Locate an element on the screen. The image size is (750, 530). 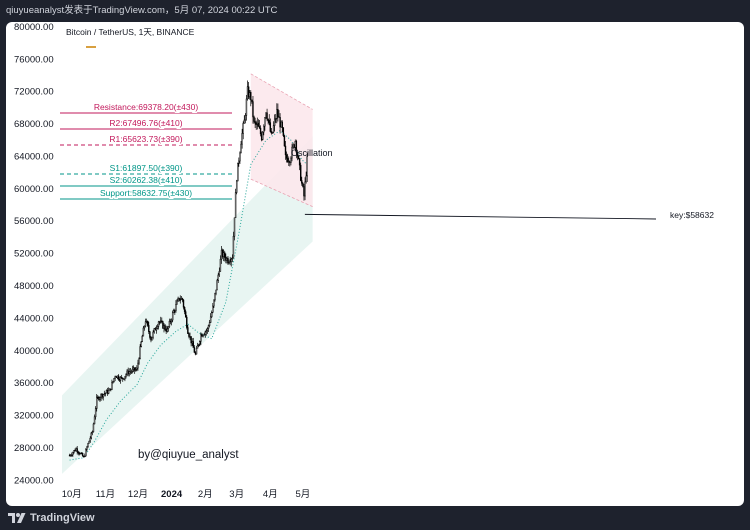
level-label-resistance: R2:67496.76(±410) is located at coordinates (145, 123).